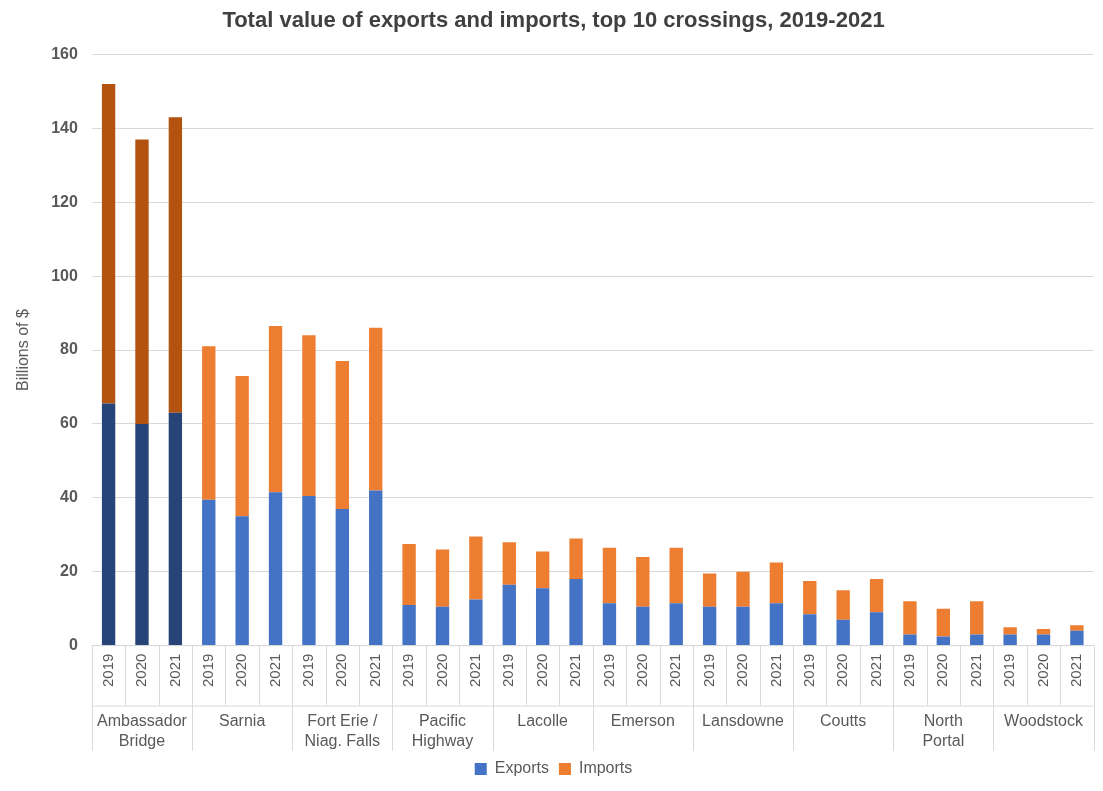 This screenshot has width=1103, height=791. I want to click on legend-label: Imports, so click(605, 768).